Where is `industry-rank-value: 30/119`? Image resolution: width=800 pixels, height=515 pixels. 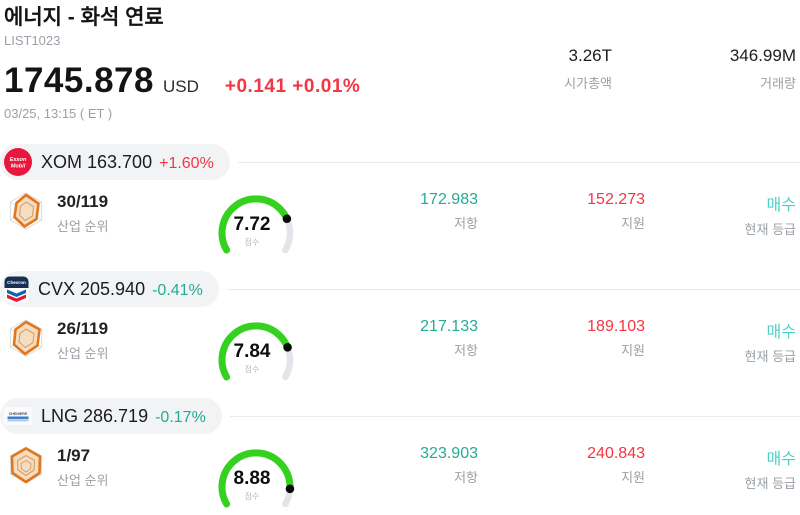
industry-rank-value: 30/119 is located at coordinates (83, 202).